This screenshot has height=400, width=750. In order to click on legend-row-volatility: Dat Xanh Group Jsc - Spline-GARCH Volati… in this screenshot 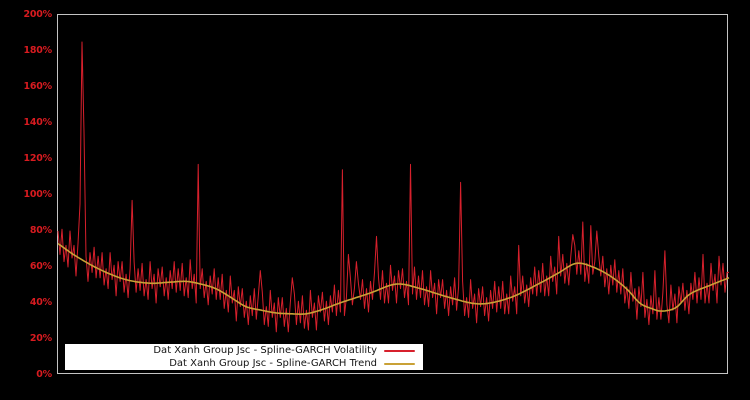, I will do `click(244, 351)`.